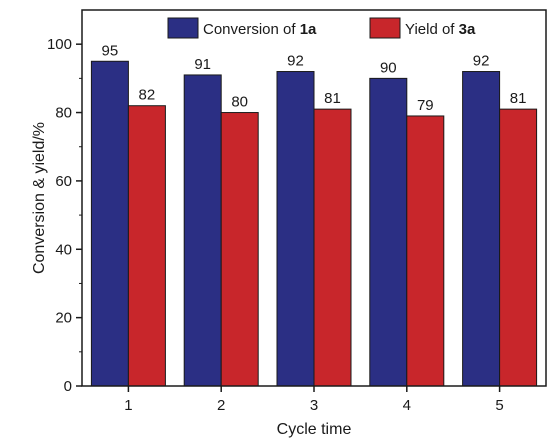 The width and height of the screenshot is (557, 445). Describe the element at coordinates (481, 61) in the screenshot. I see `data-label-conversion-5: 92` at that location.